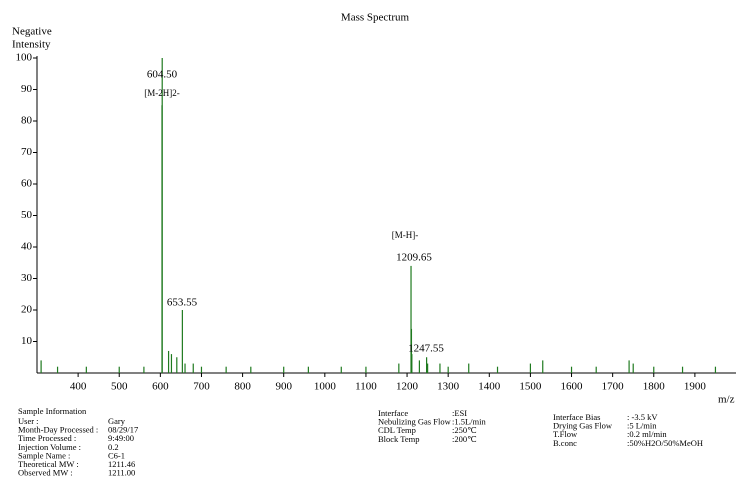 The image size is (750, 497). I want to click on info-value: 1211.46, so click(121, 464).